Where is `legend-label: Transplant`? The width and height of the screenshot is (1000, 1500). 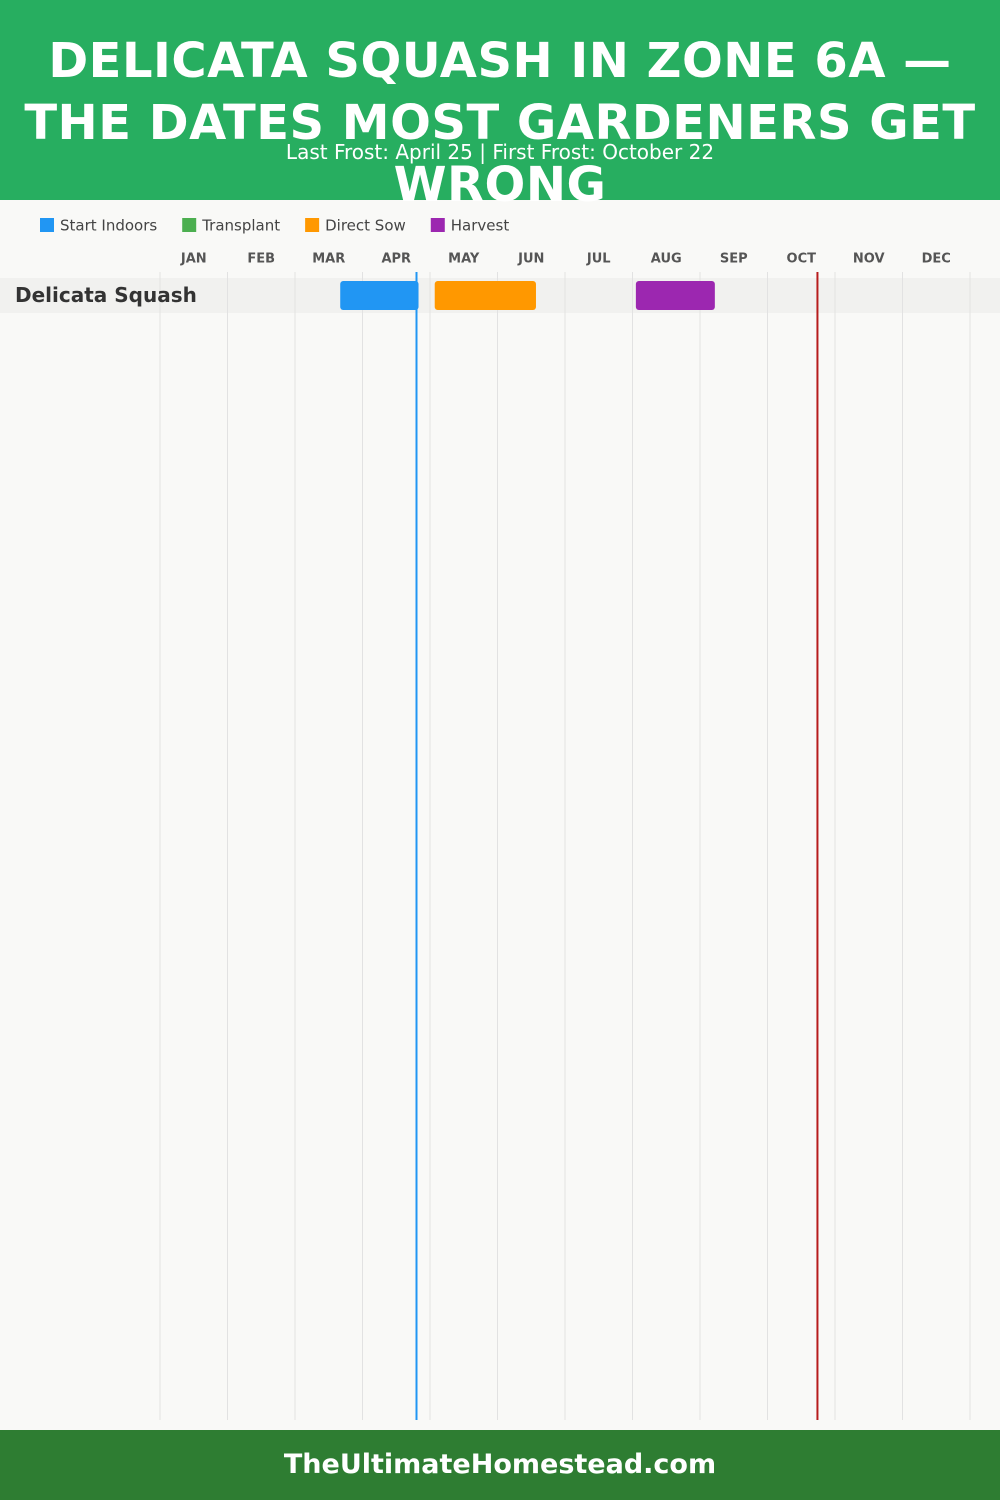
legend-label: Transplant is located at coordinates (240, 226).